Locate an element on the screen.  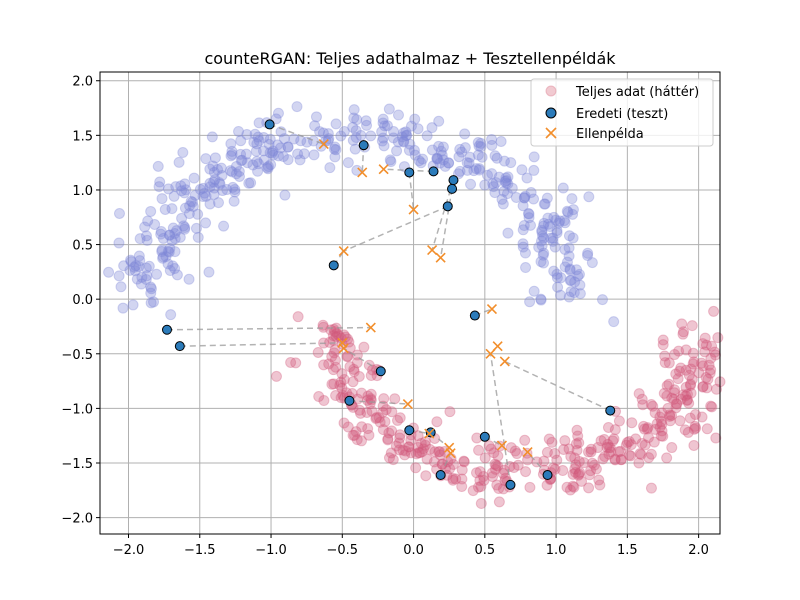
legend-marker-counterexample is located at coordinates (551, 133).